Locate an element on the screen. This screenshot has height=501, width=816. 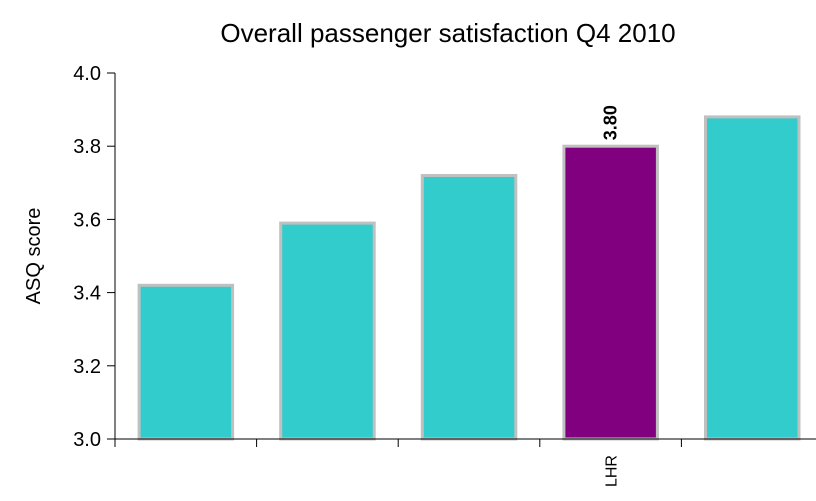
chart-title: Overall passenger satisfaction Q4 2010 is located at coordinates (447, 33).